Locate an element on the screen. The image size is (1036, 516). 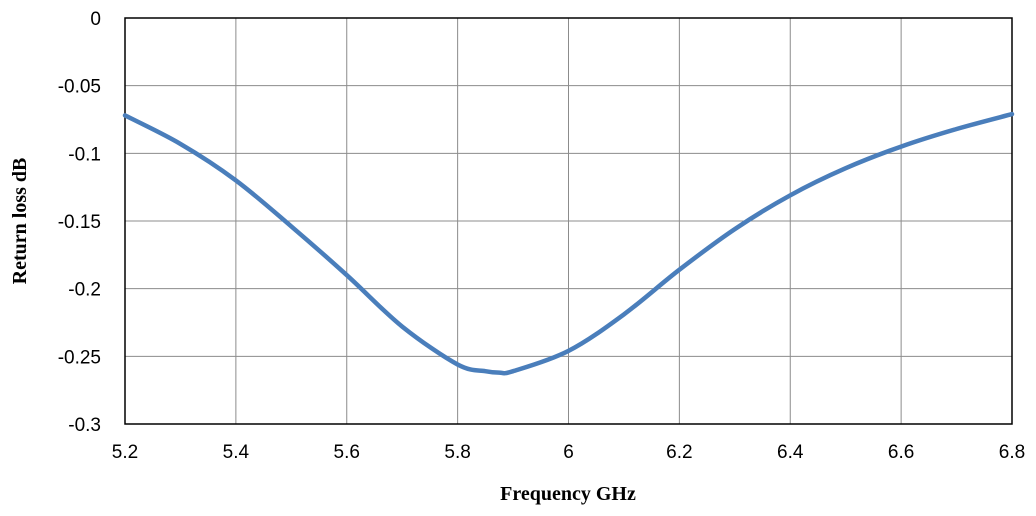
x-tick-label: 6.4 is located at coordinates (790, 452).